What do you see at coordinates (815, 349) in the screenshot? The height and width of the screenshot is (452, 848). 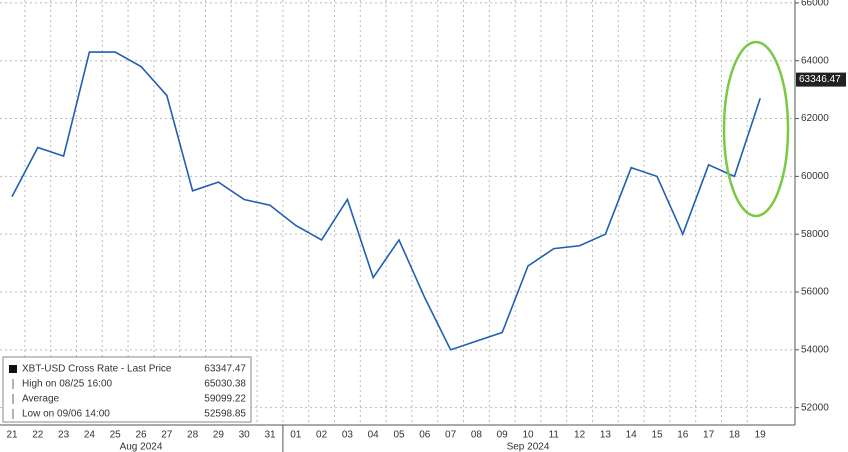 I see `y-tick-label: 54000` at bounding box center [815, 349].